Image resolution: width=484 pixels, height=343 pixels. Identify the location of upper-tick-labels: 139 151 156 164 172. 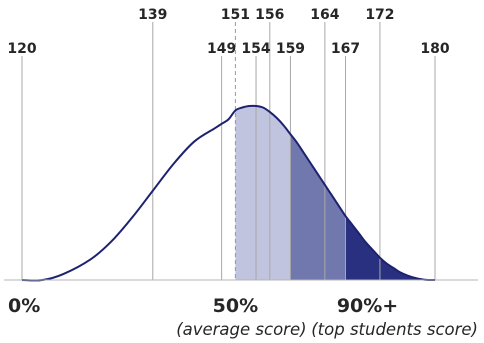
(266, 15).